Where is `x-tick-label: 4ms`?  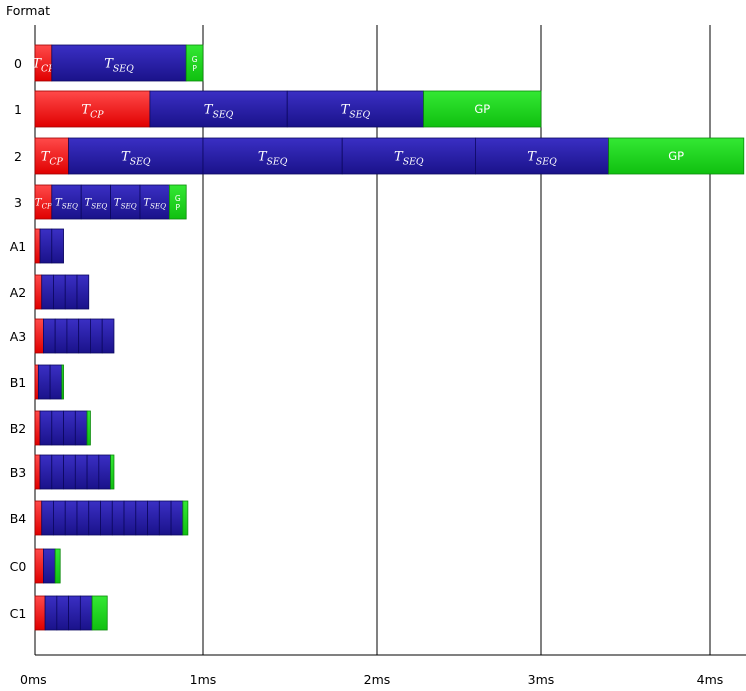 x-tick-label: 4ms is located at coordinates (710, 679).